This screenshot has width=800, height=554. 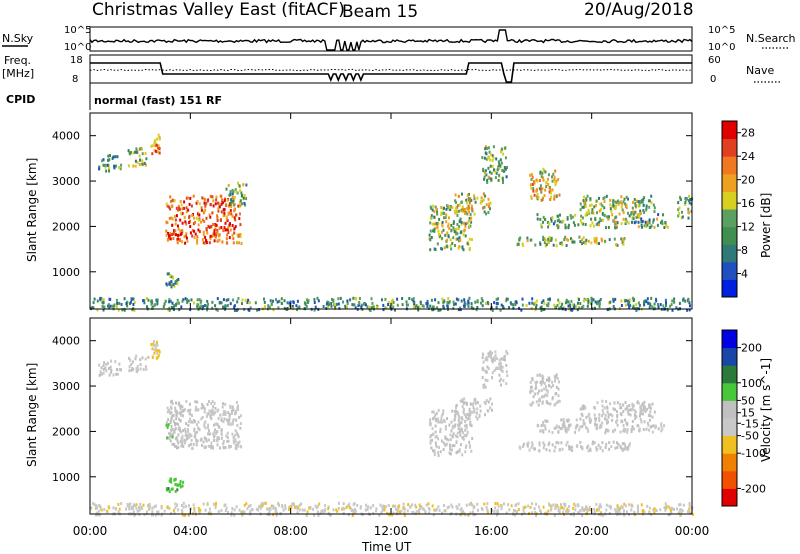 What do you see at coordinates (729, 462) in the screenshot?
I see `colorbar-swatch` at bounding box center [729, 462].